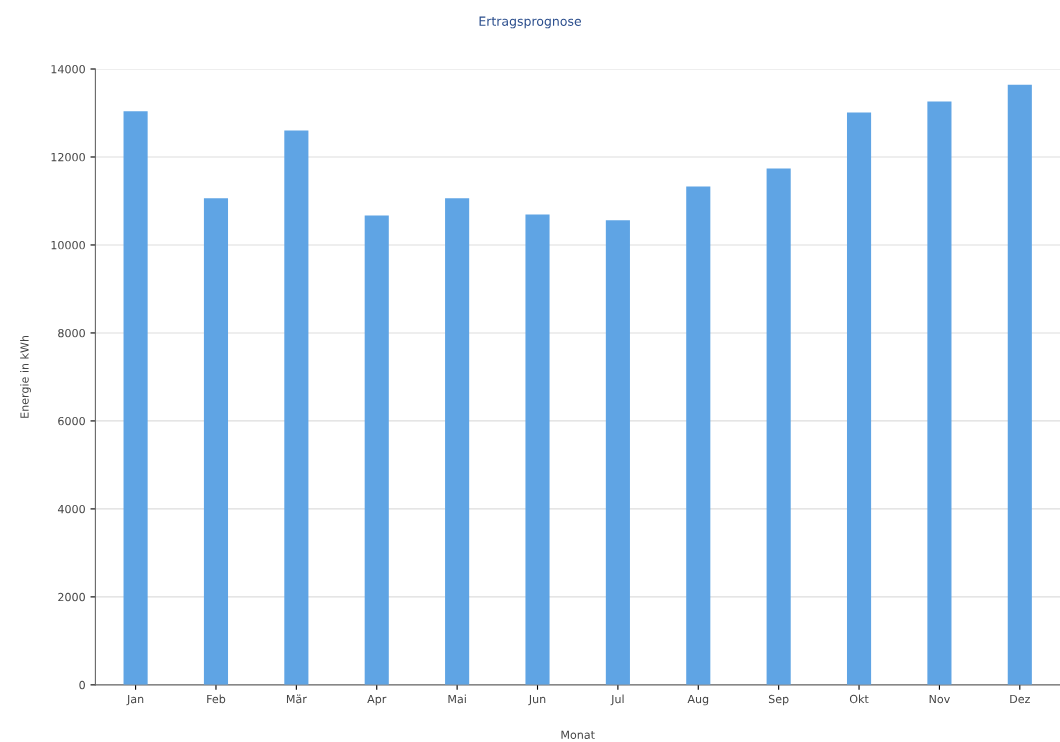 This screenshot has height=742, width=1060. What do you see at coordinates (1020, 699) in the screenshot?
I see `x-tick-label: Dez` at bounding box center [1020, 699].